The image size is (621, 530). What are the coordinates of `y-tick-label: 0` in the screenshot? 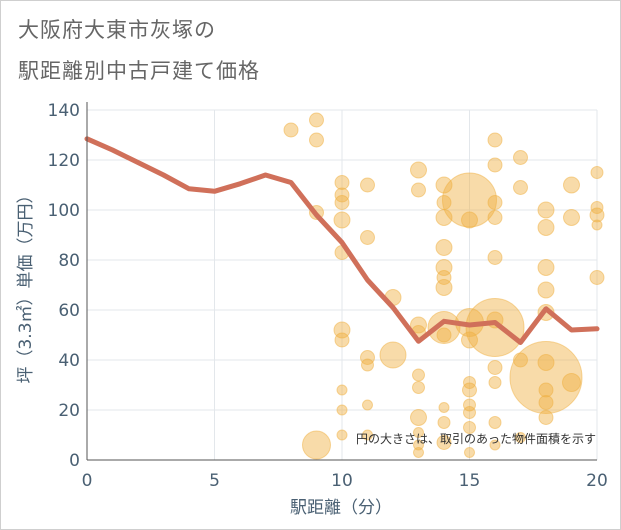 It's located at (74, 461).